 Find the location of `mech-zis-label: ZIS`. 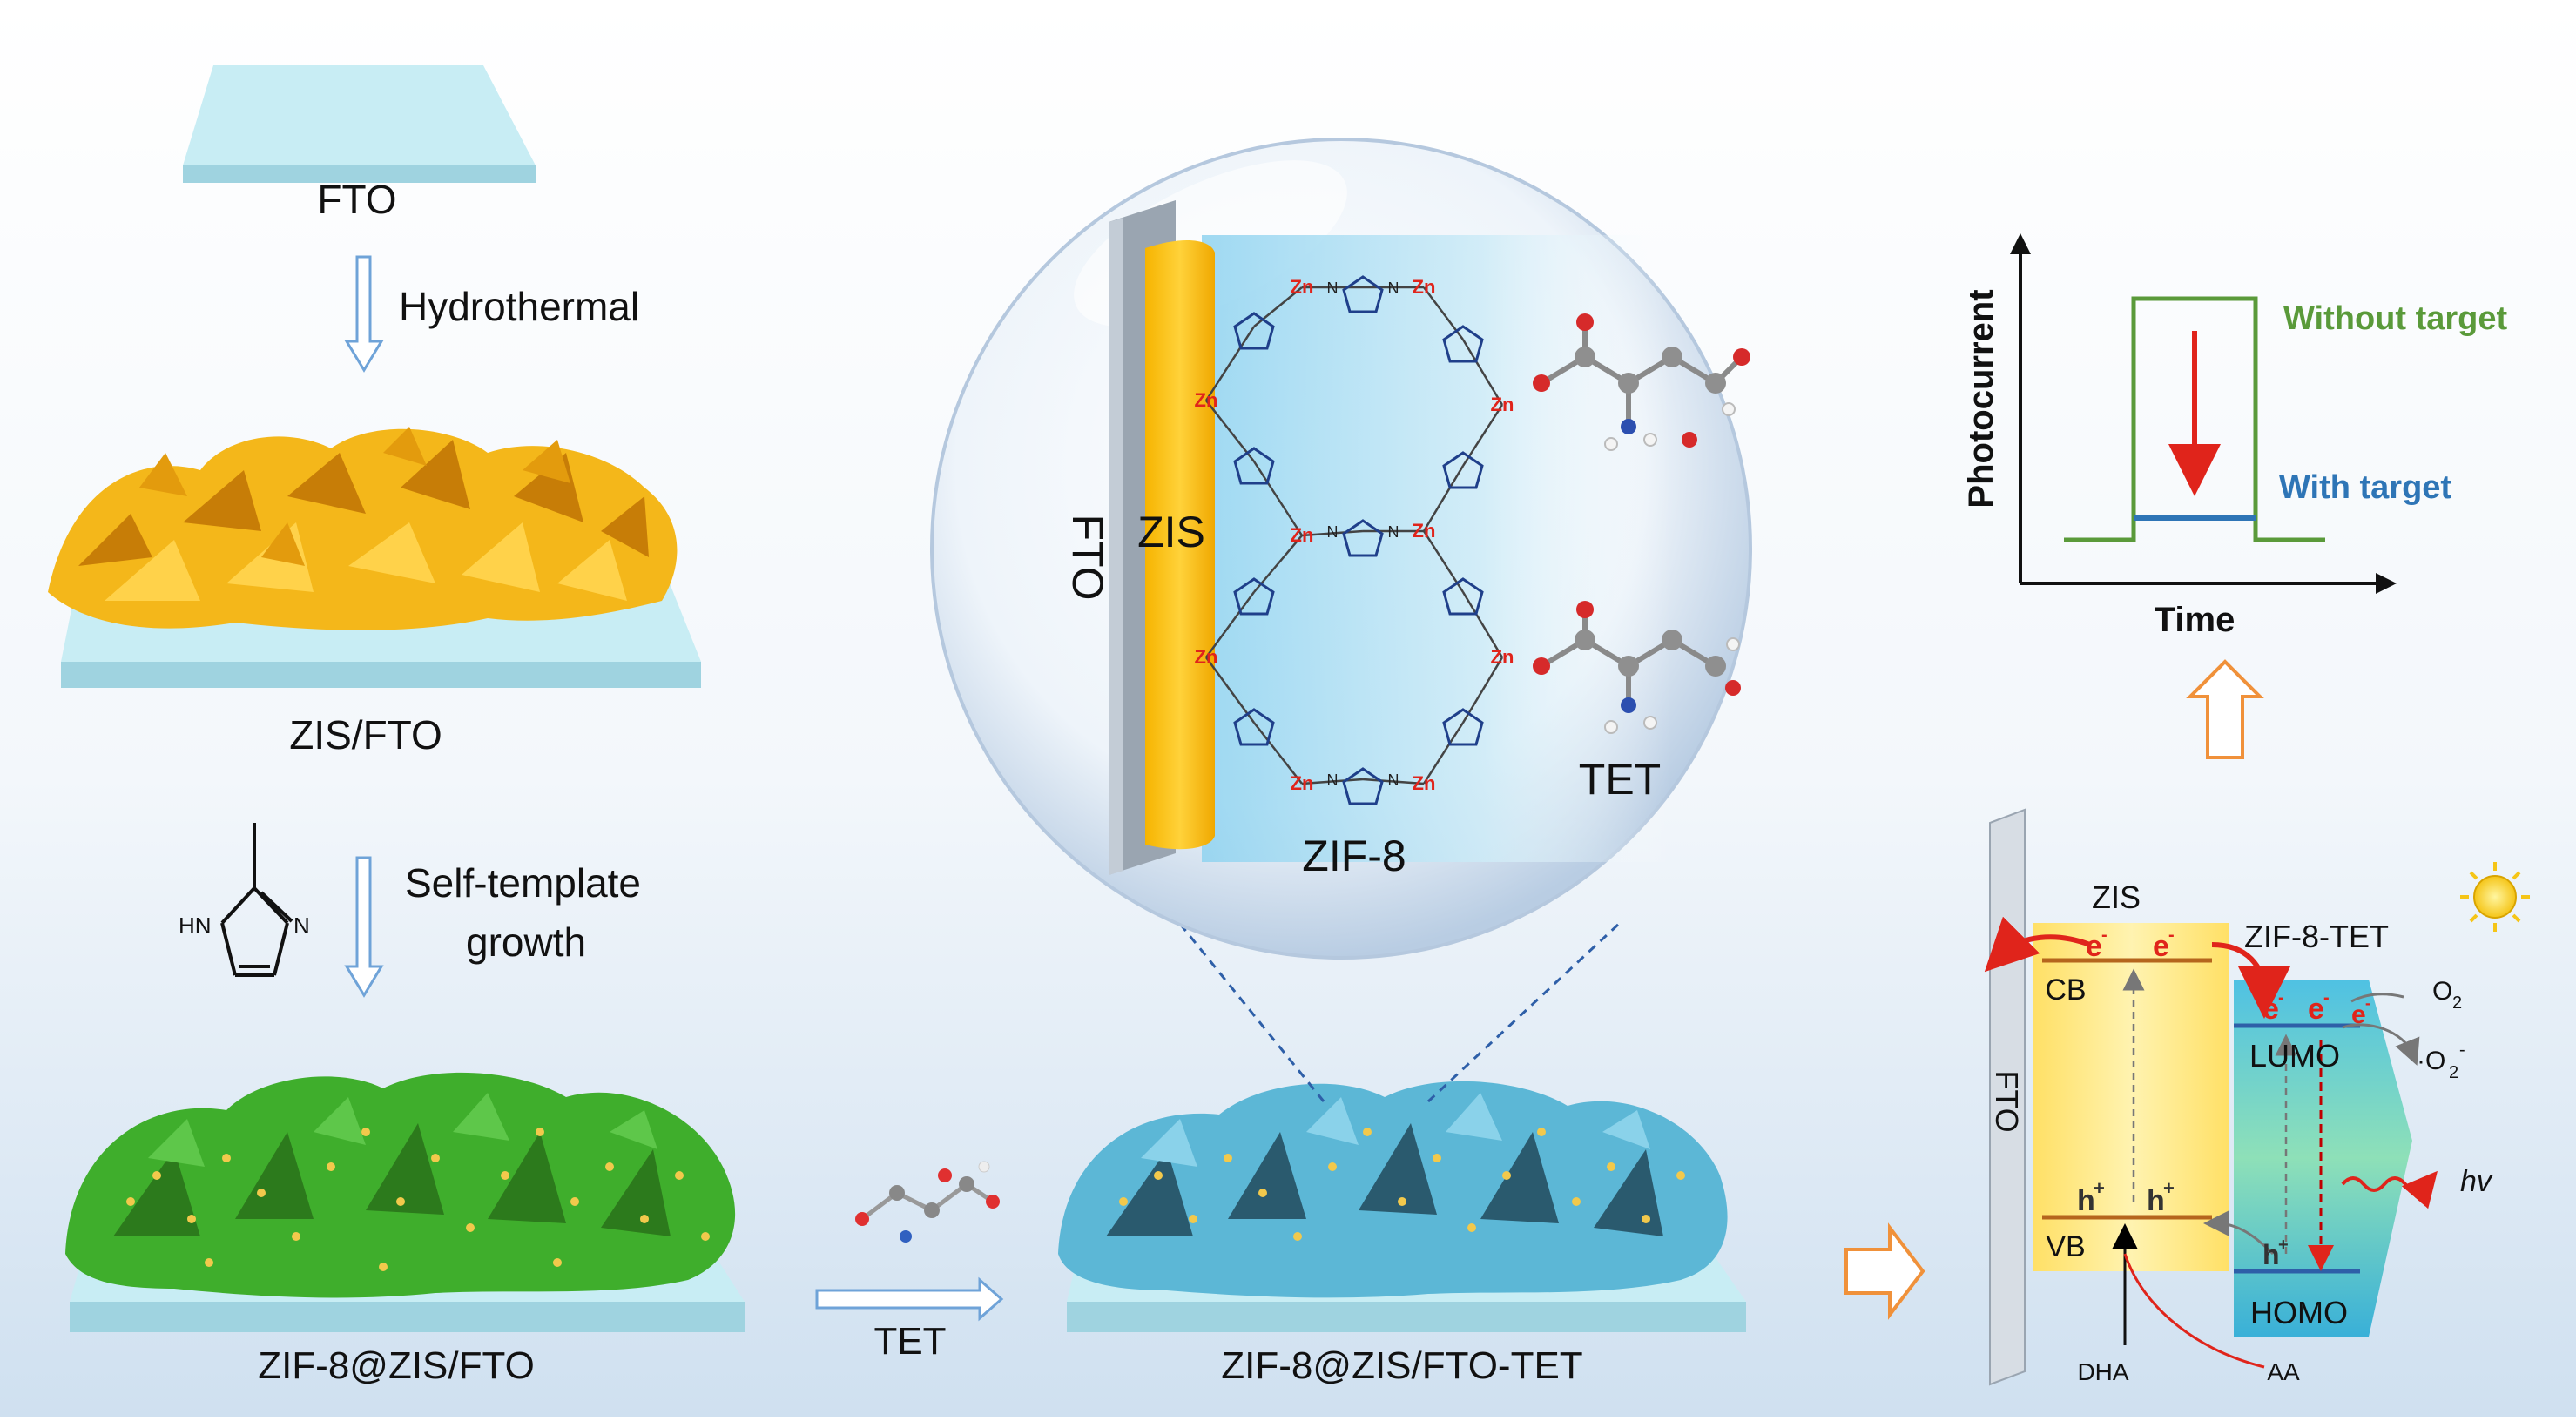

mech-zis-label: ZIS is located at coordinates (2116, 897).